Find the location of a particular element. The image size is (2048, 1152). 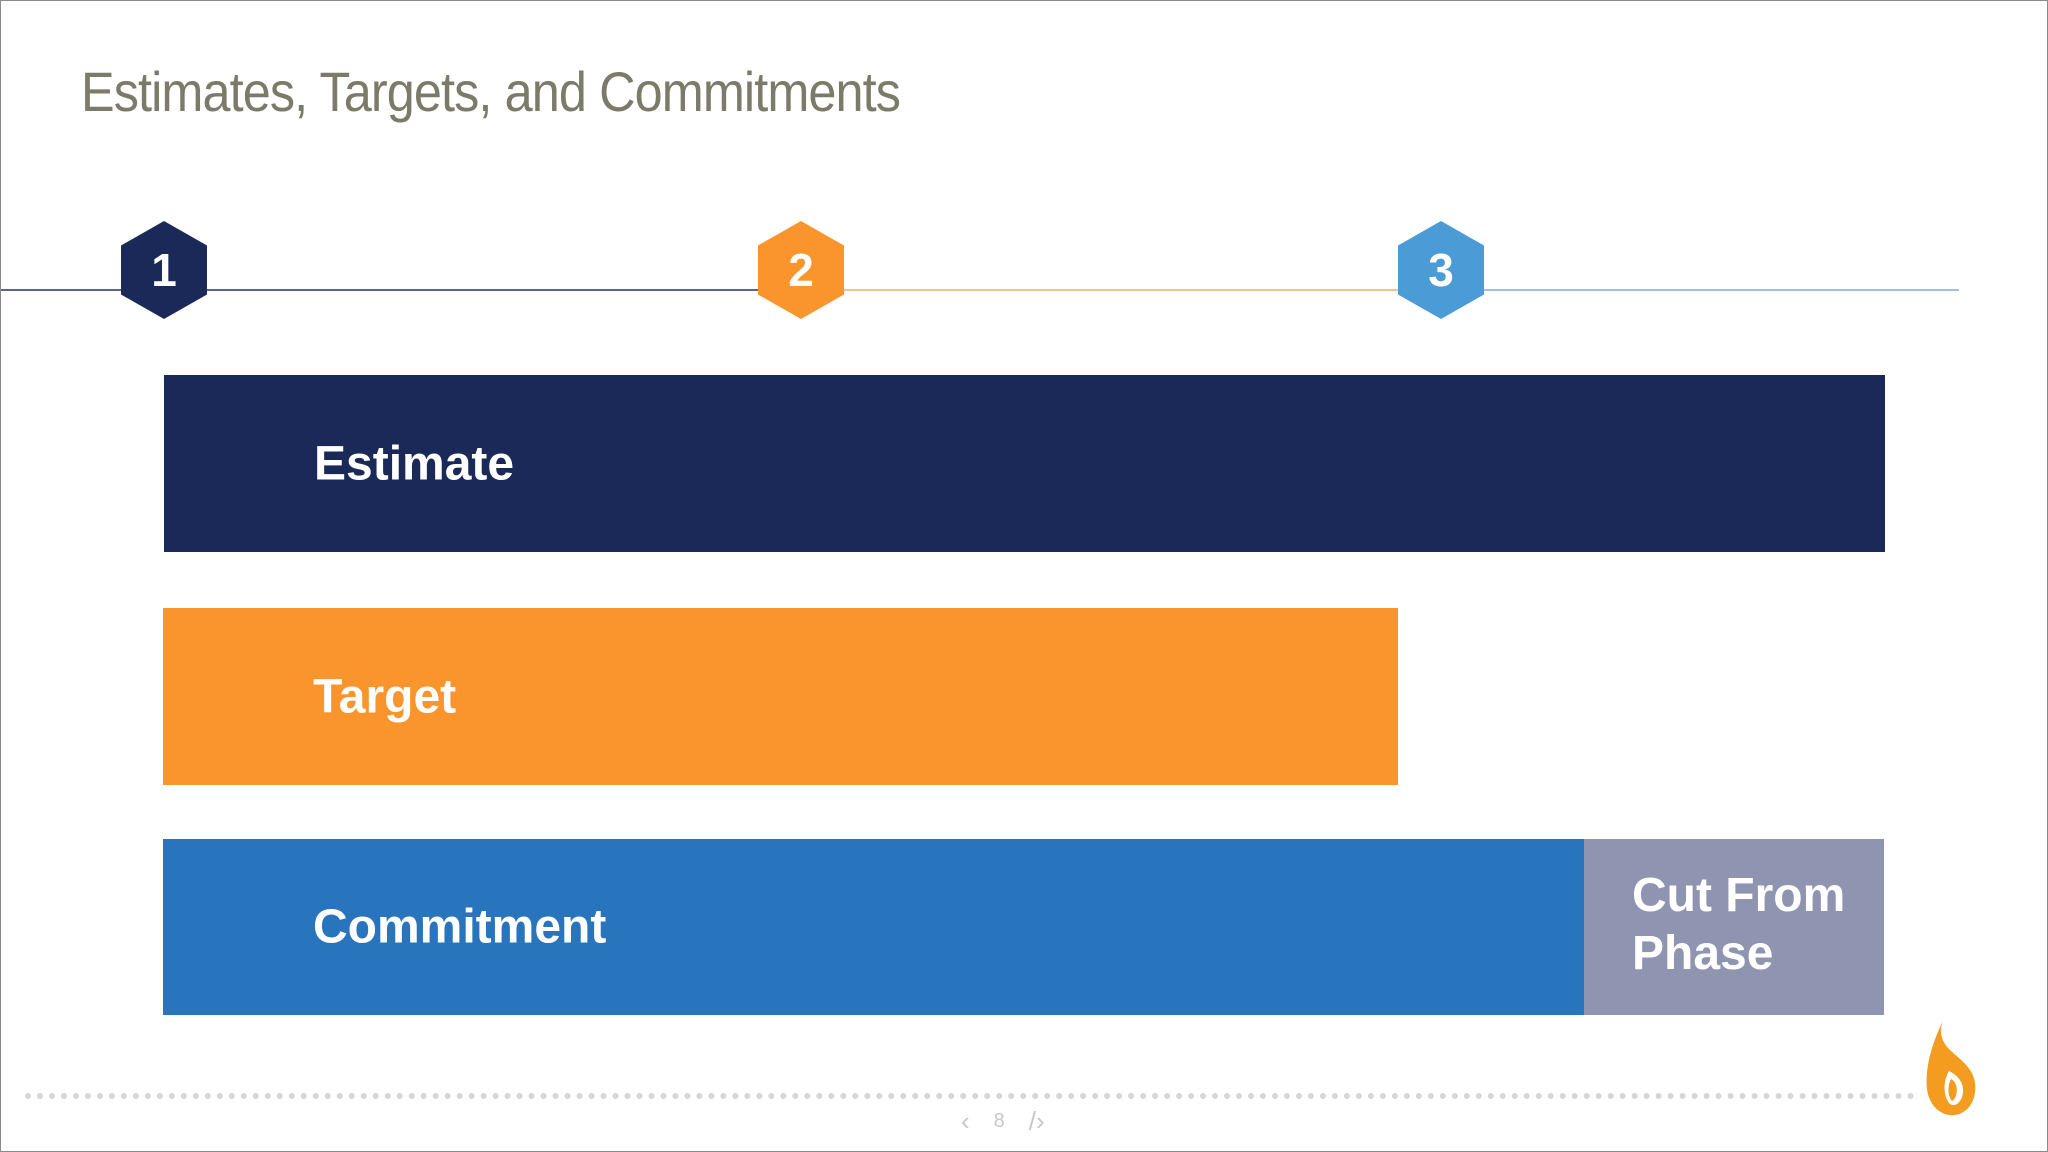

chevron-right-icon: /› is located at coordinates (1036, 1120).